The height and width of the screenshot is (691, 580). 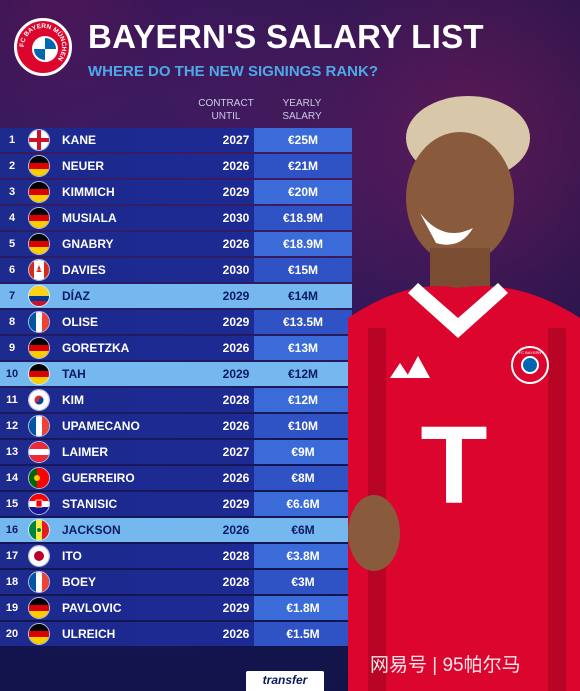 What do you see at coordinates (39, 556) in the screenshot?
I see `japan-flag-icon` at bounding box center [39, 556].